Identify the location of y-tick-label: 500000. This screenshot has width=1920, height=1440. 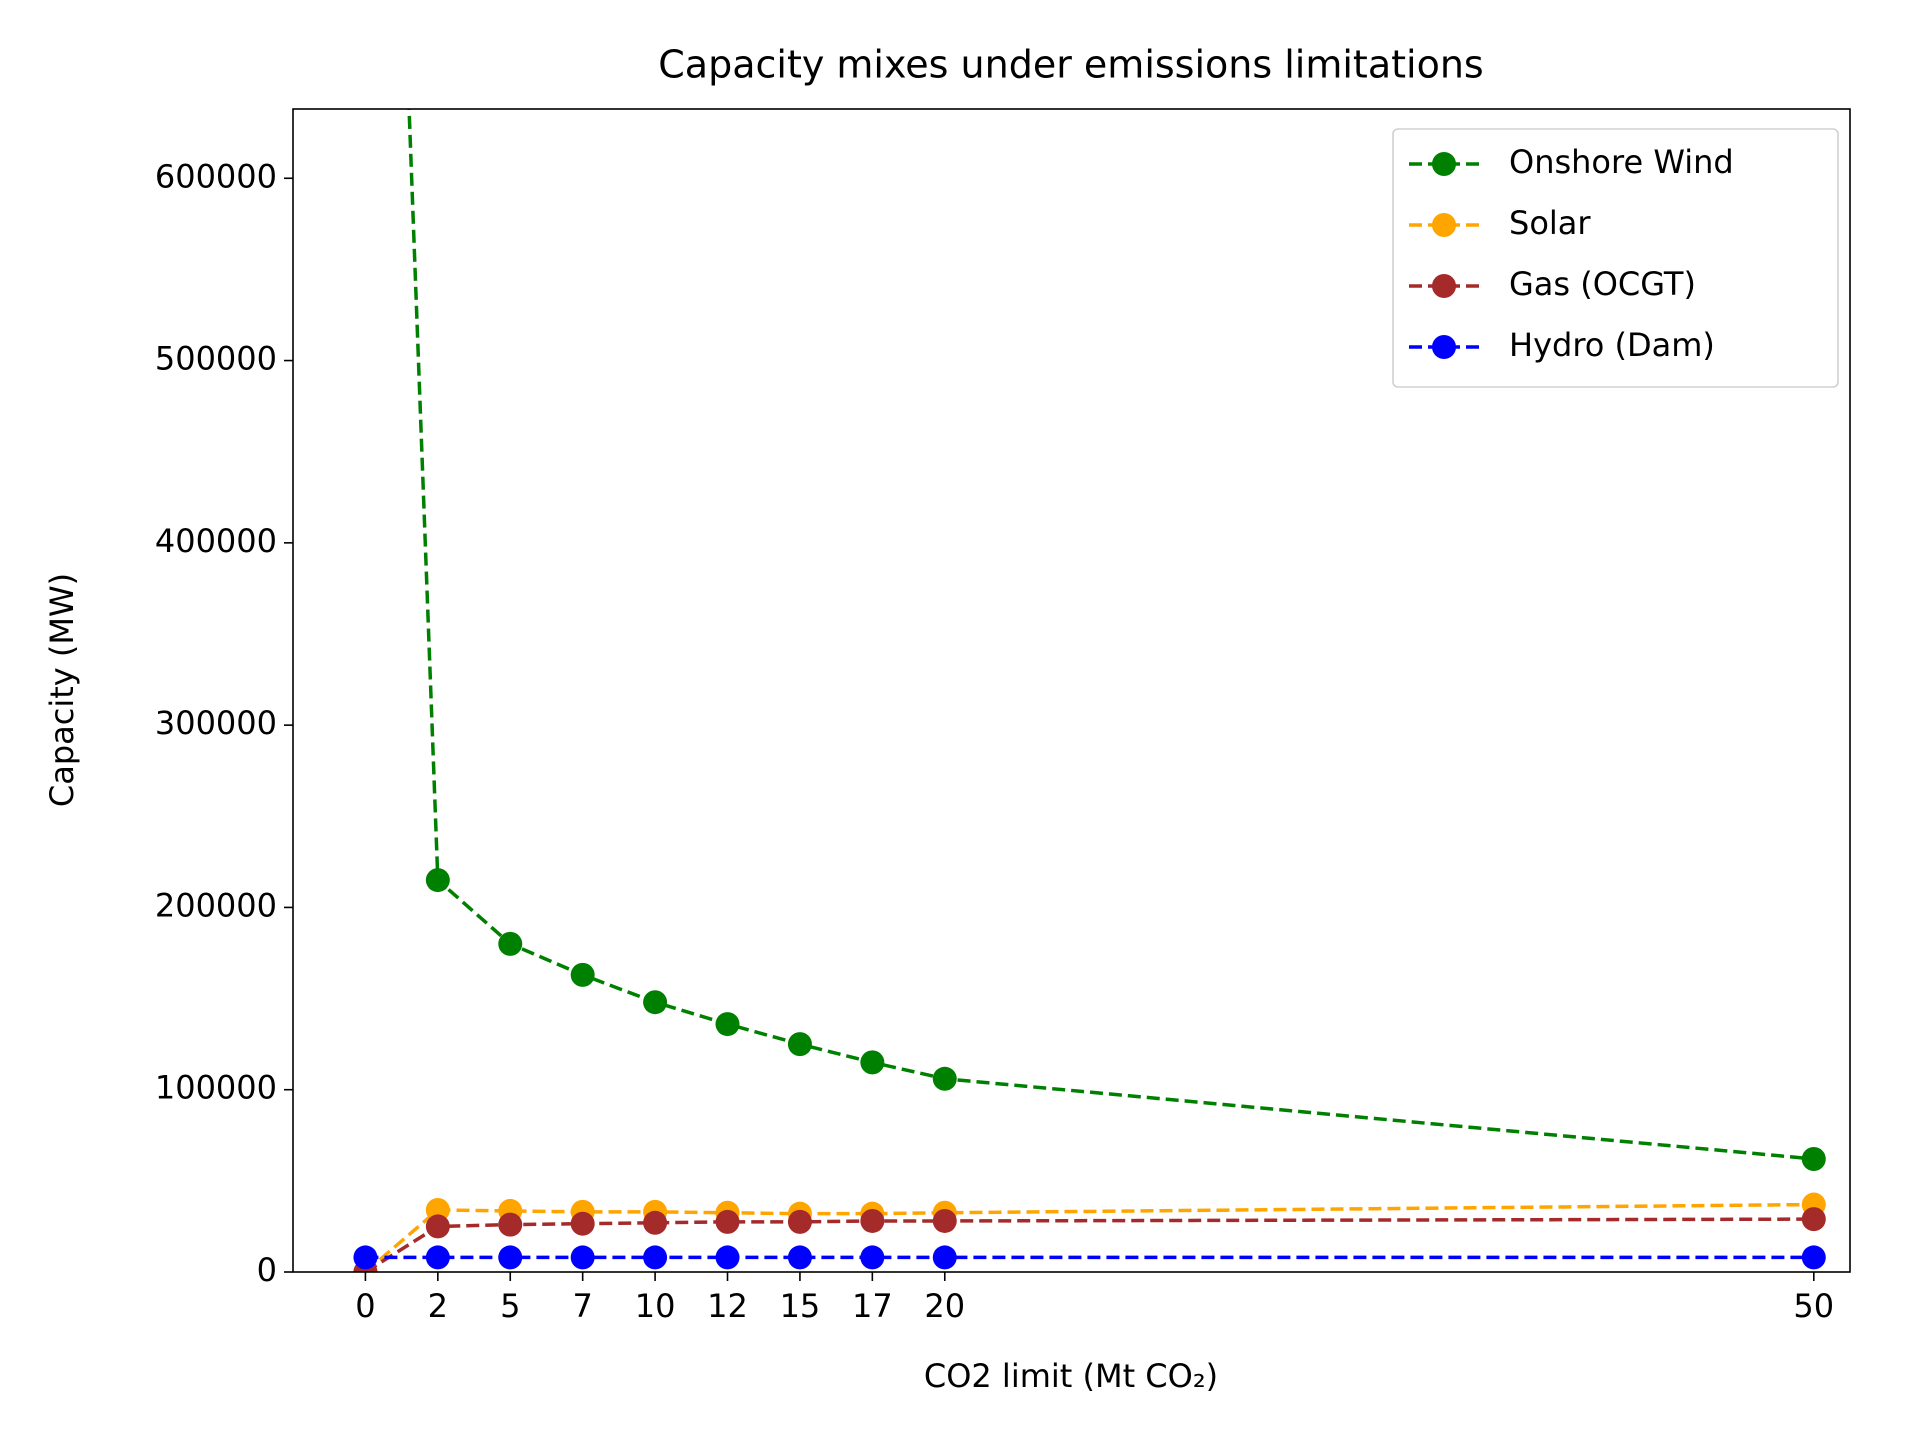
(216, 359).